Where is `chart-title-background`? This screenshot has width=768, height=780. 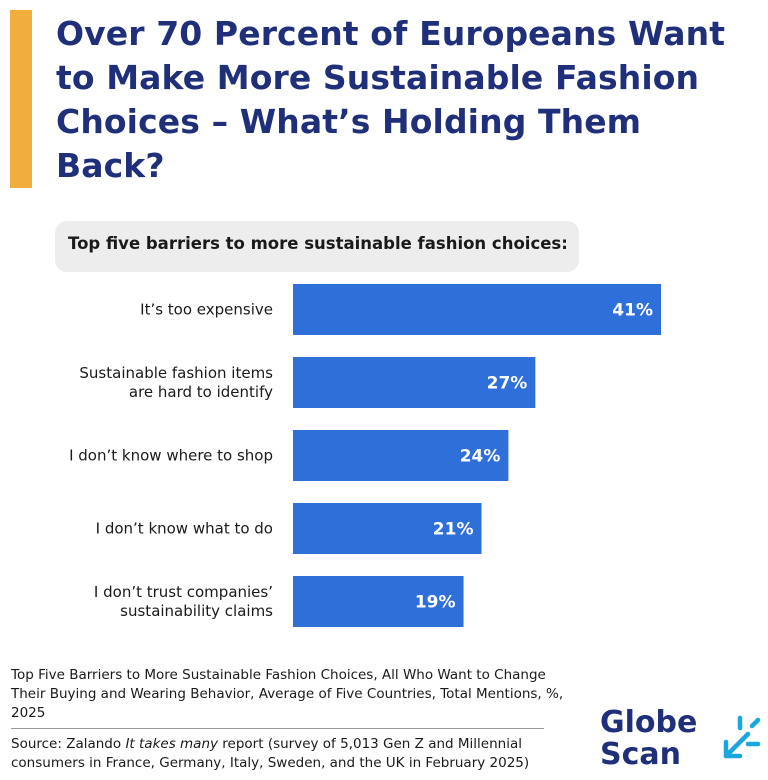
chart-title-background is located at coordinates (317, 246).